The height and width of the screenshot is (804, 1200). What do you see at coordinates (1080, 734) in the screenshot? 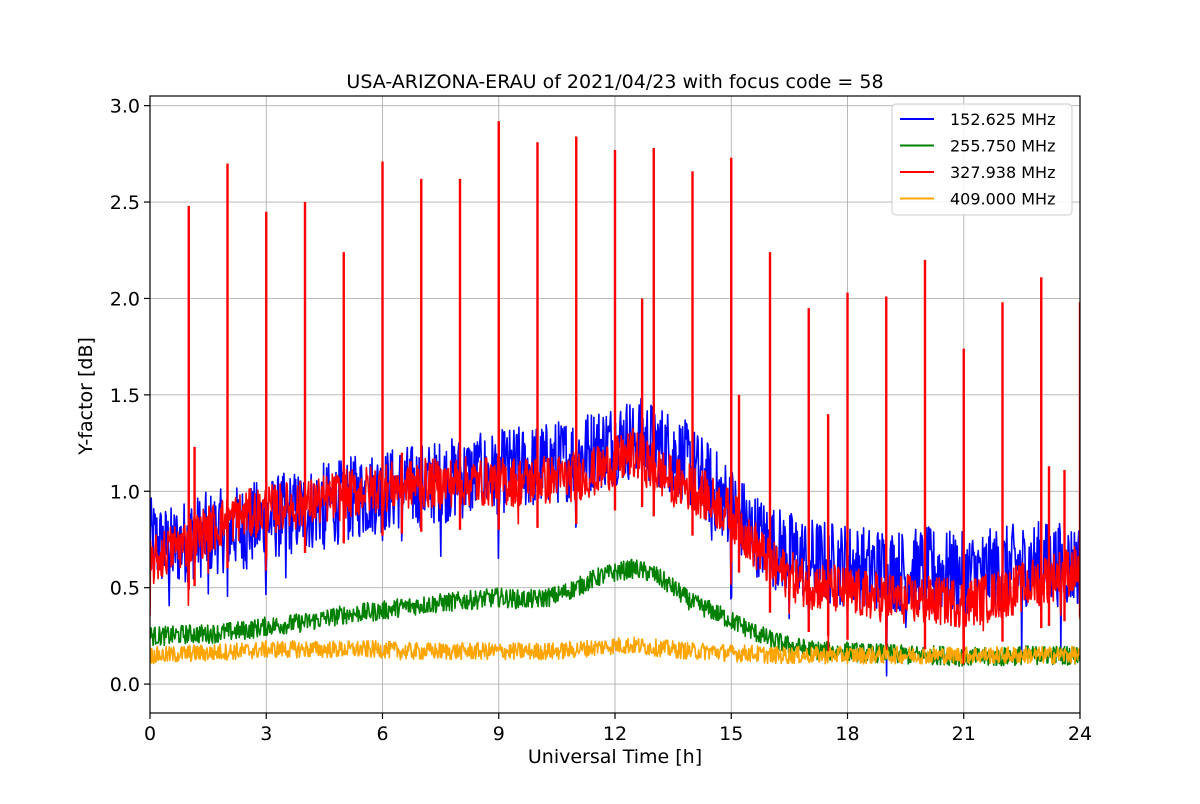
I see `x-tick-label-8: 24` at bounding box center [1080, 734].